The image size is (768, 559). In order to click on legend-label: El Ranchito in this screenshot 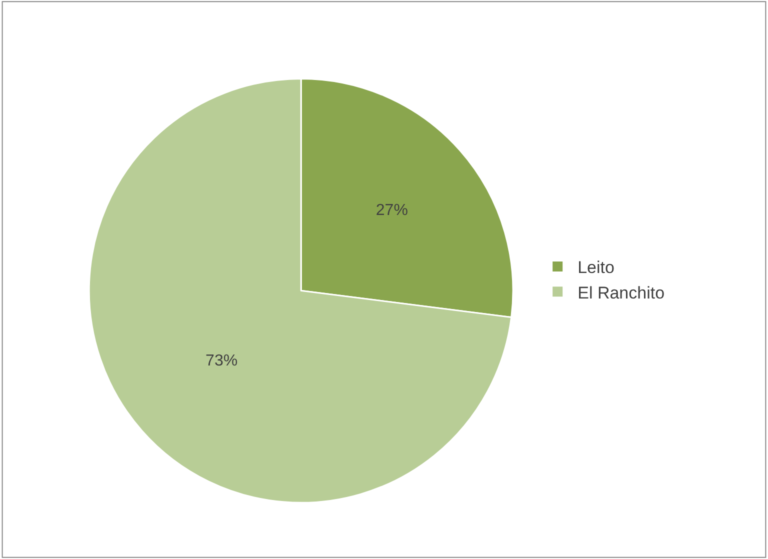, I will do `click(621, 292)`.